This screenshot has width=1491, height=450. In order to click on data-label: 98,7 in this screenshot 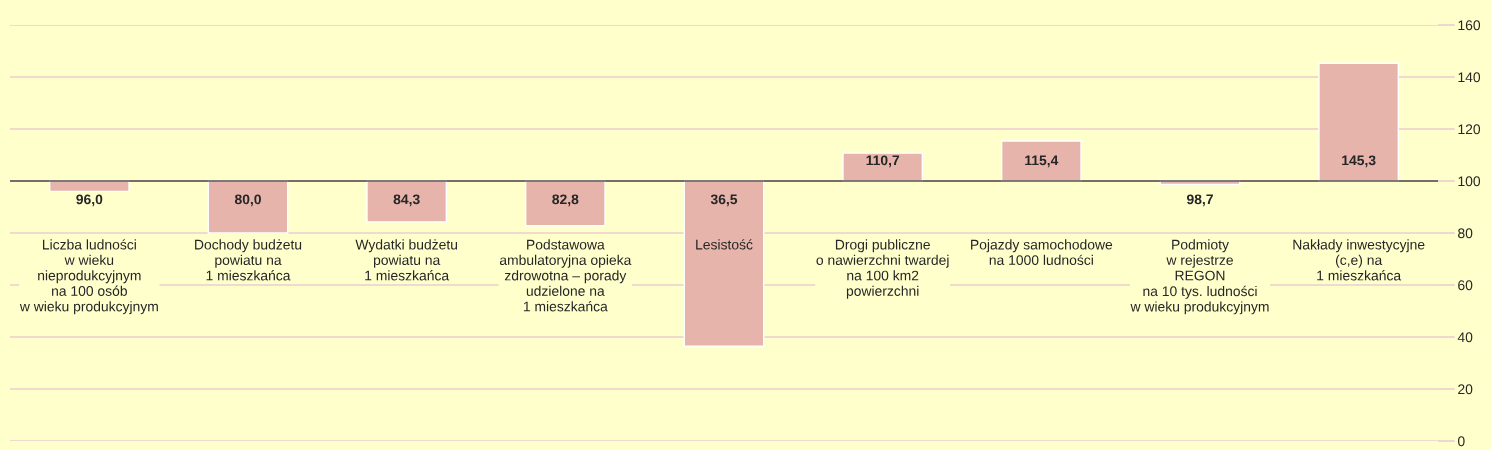, I will do `click(1199, 200)`.